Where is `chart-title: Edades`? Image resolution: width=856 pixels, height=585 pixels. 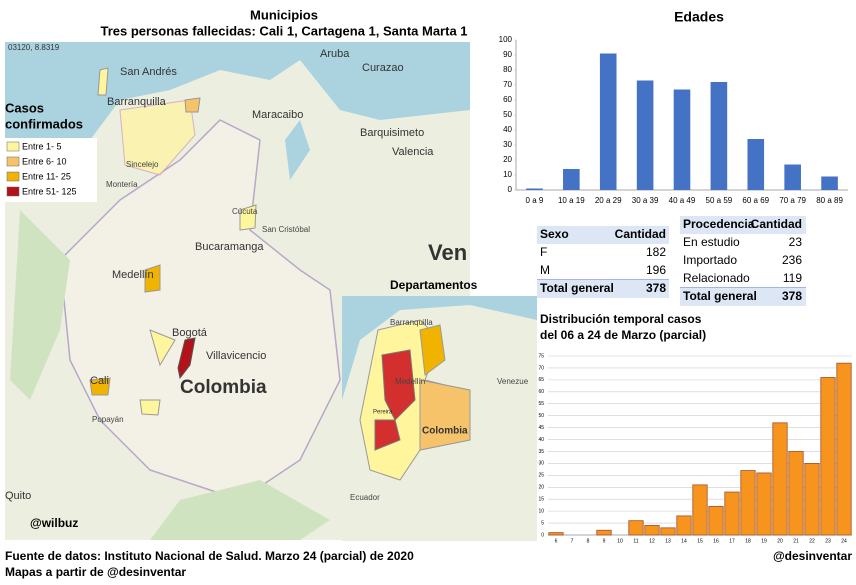
chart-title: Edades is located at coordinates (699, 17).